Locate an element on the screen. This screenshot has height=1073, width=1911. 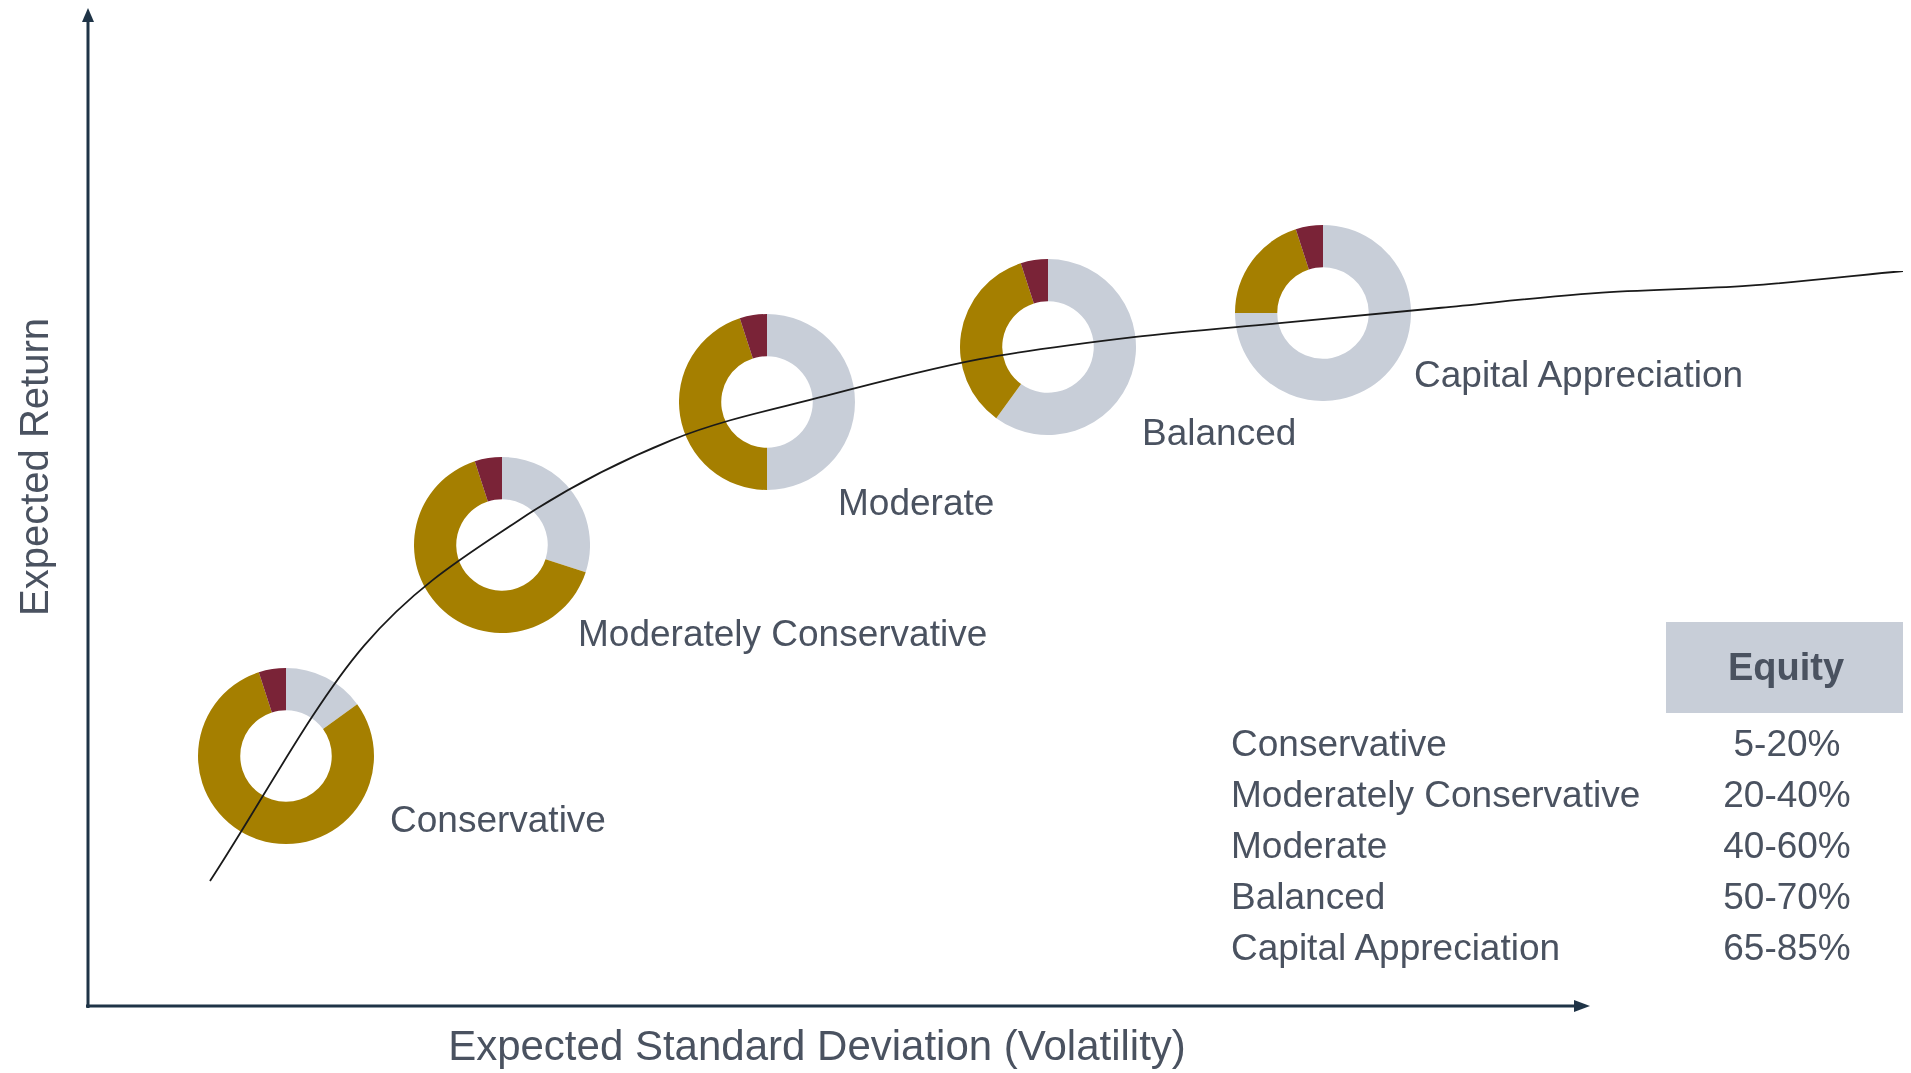
category-label: Capital Appreciation is located at coordinates (1396, 948).